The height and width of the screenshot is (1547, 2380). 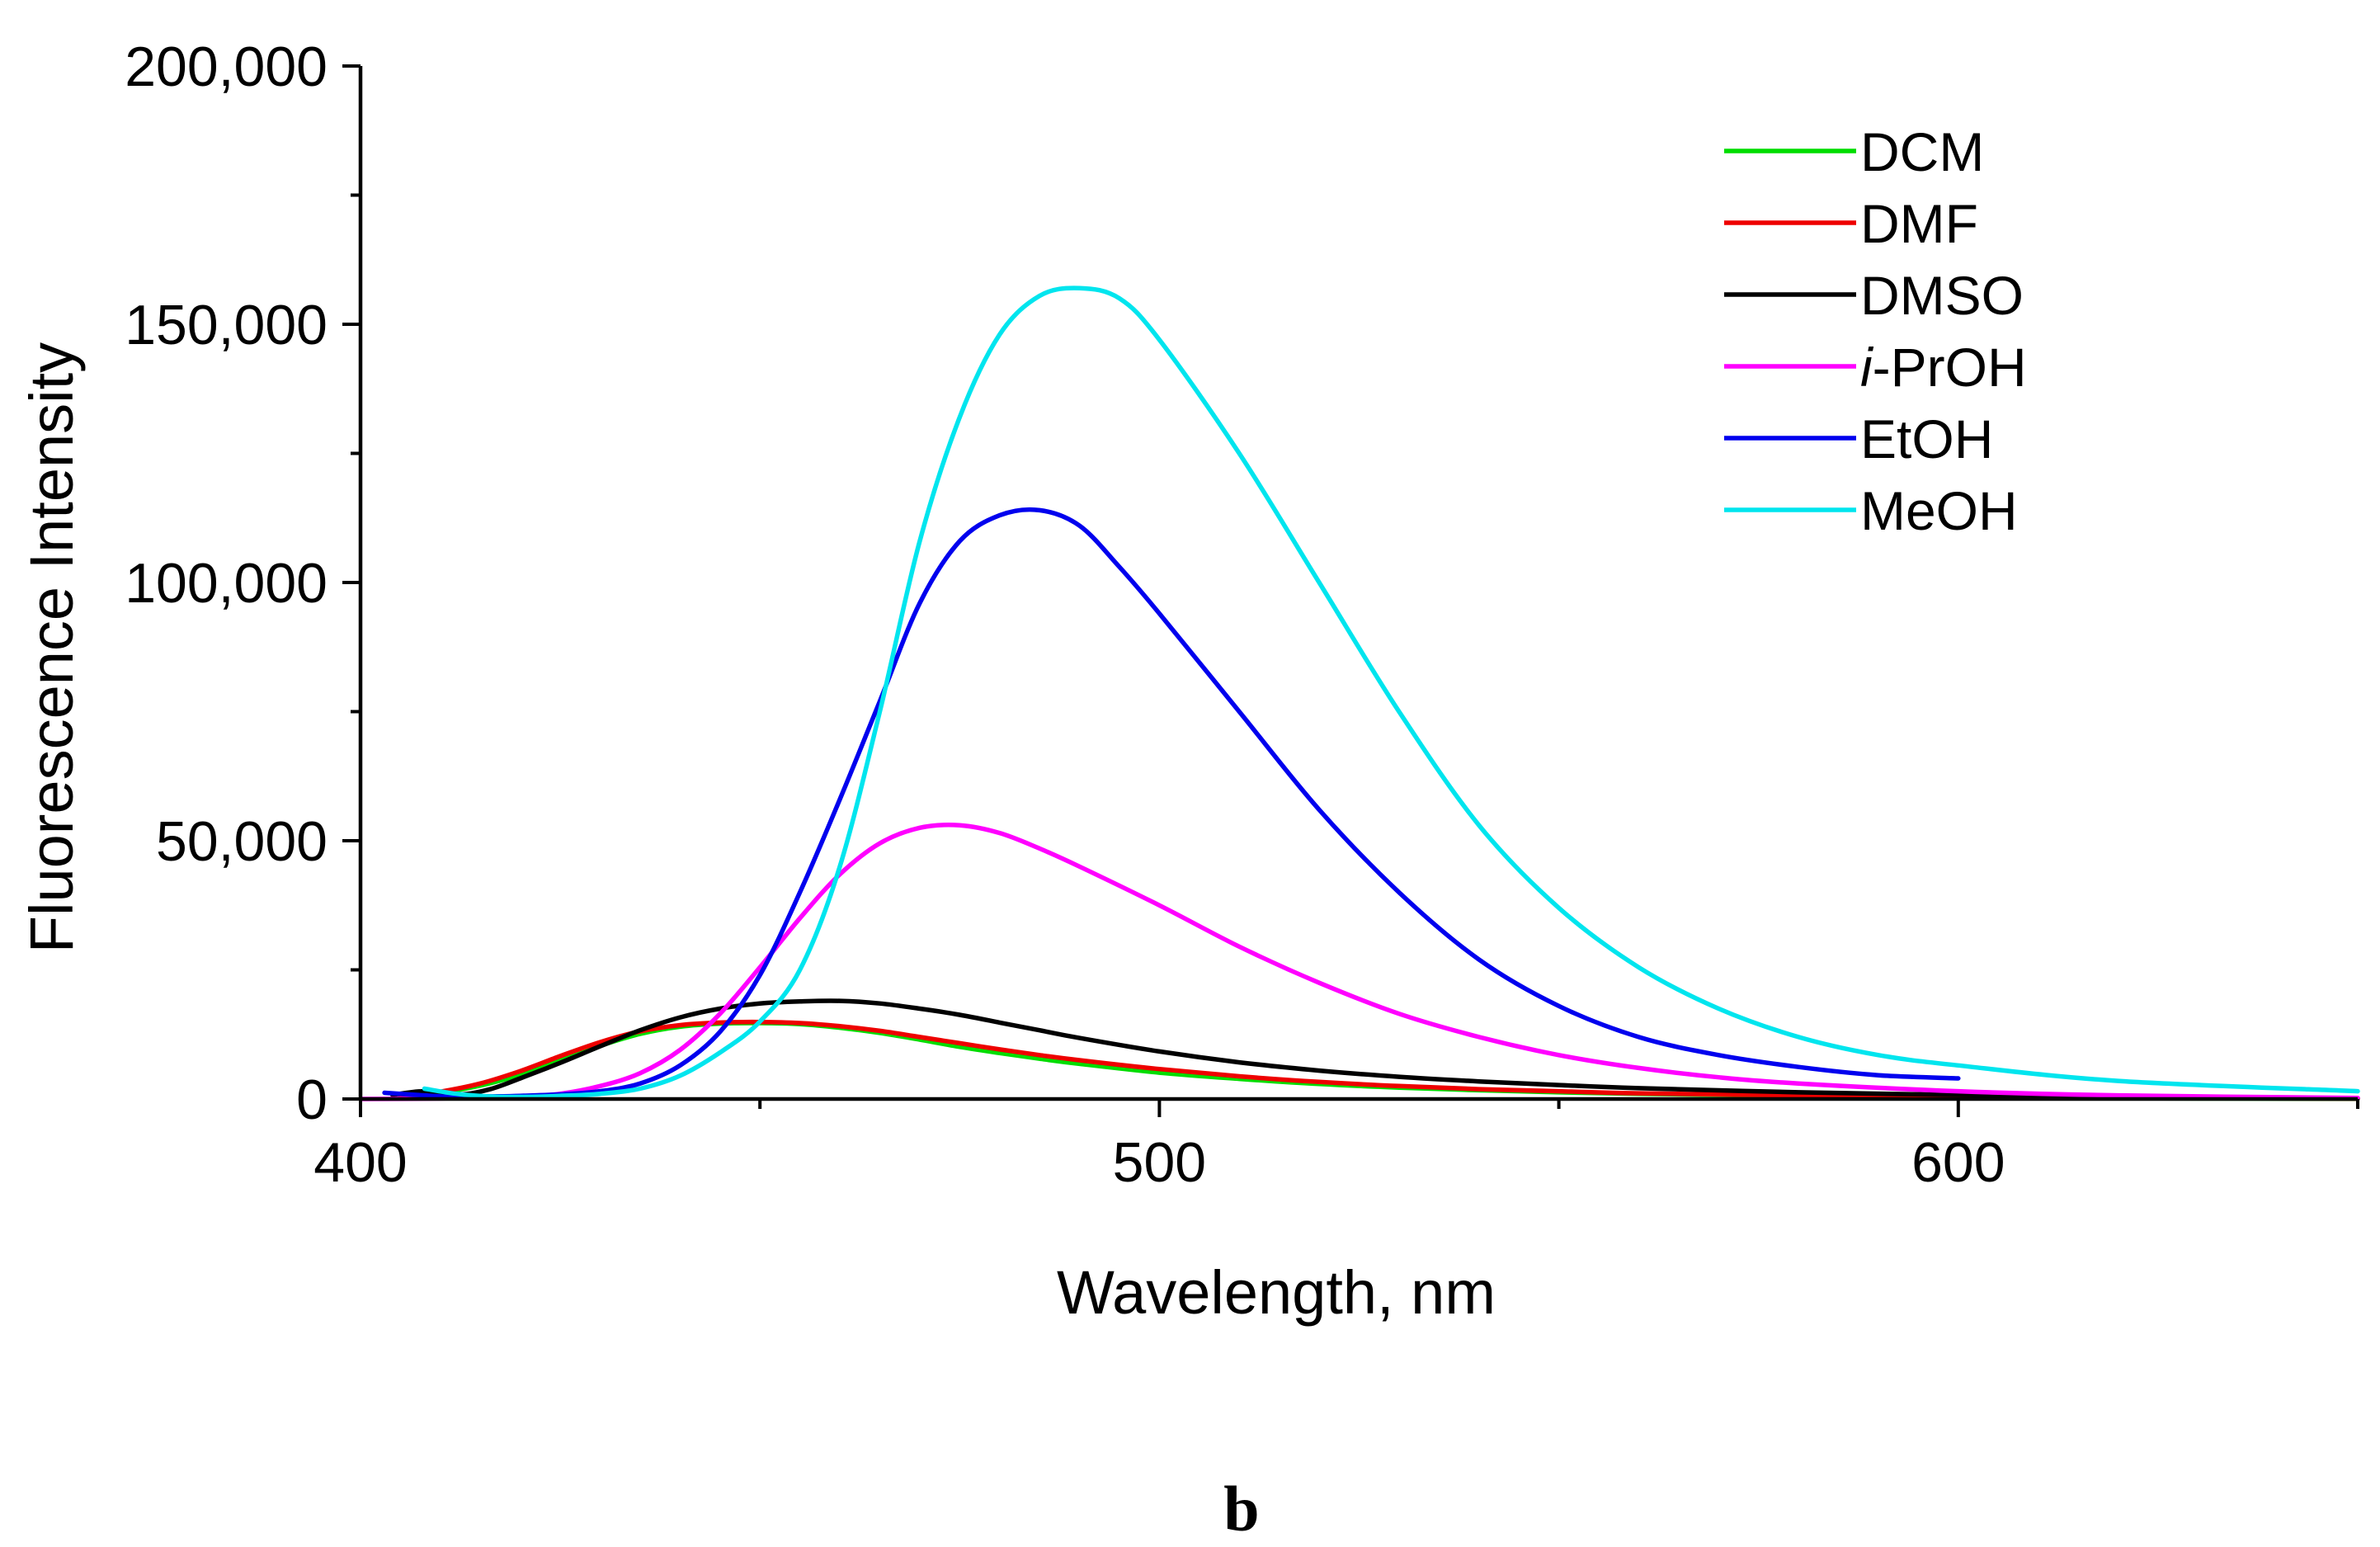 What do you see at coordinates (1867, 367) in the screenshot?
I see `legend-label-italic-part: i` at bounding box center [1867, 367].